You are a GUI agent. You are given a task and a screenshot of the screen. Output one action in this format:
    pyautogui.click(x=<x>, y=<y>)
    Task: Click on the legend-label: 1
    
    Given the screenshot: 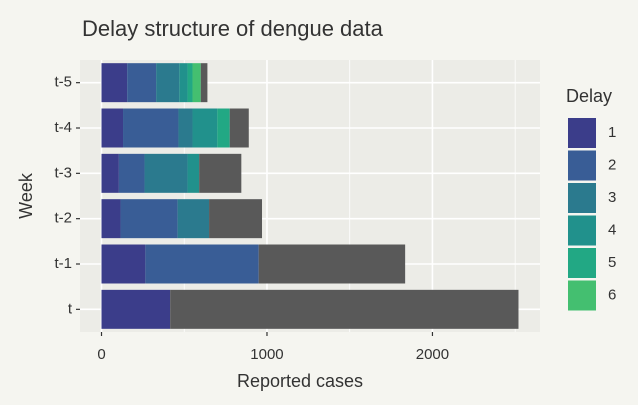 What is the action you would take?
    pyautogui.click(x=612, y=132)
    